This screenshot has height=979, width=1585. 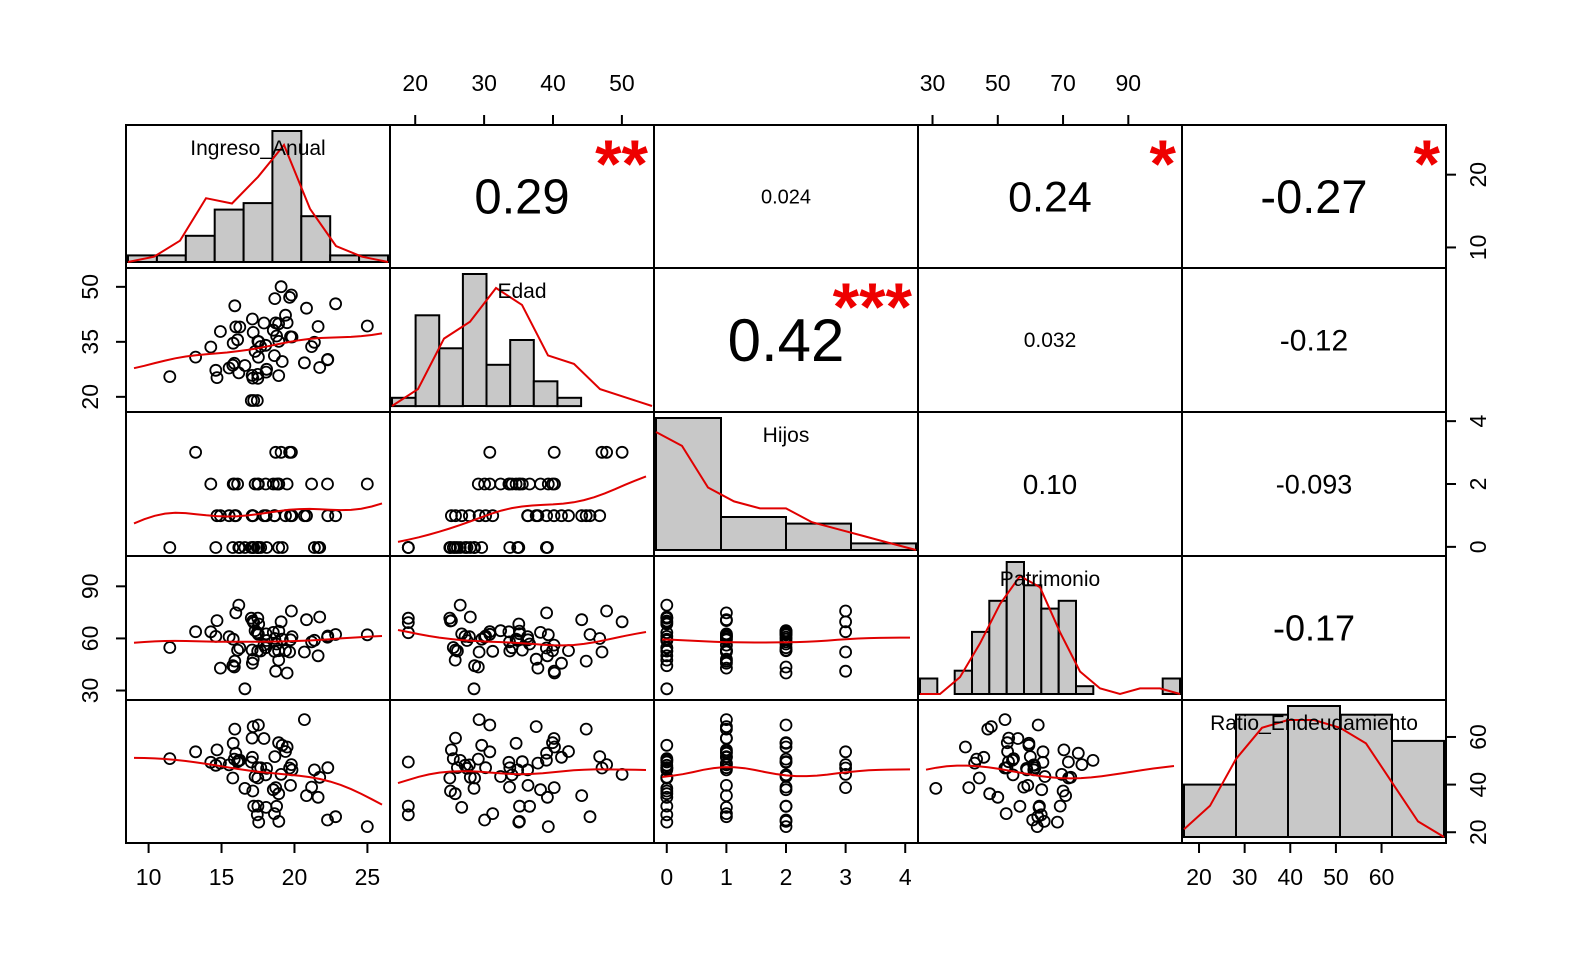 I want to click on variable-label: Ingreso_Anual, so click(x=257, y=148).